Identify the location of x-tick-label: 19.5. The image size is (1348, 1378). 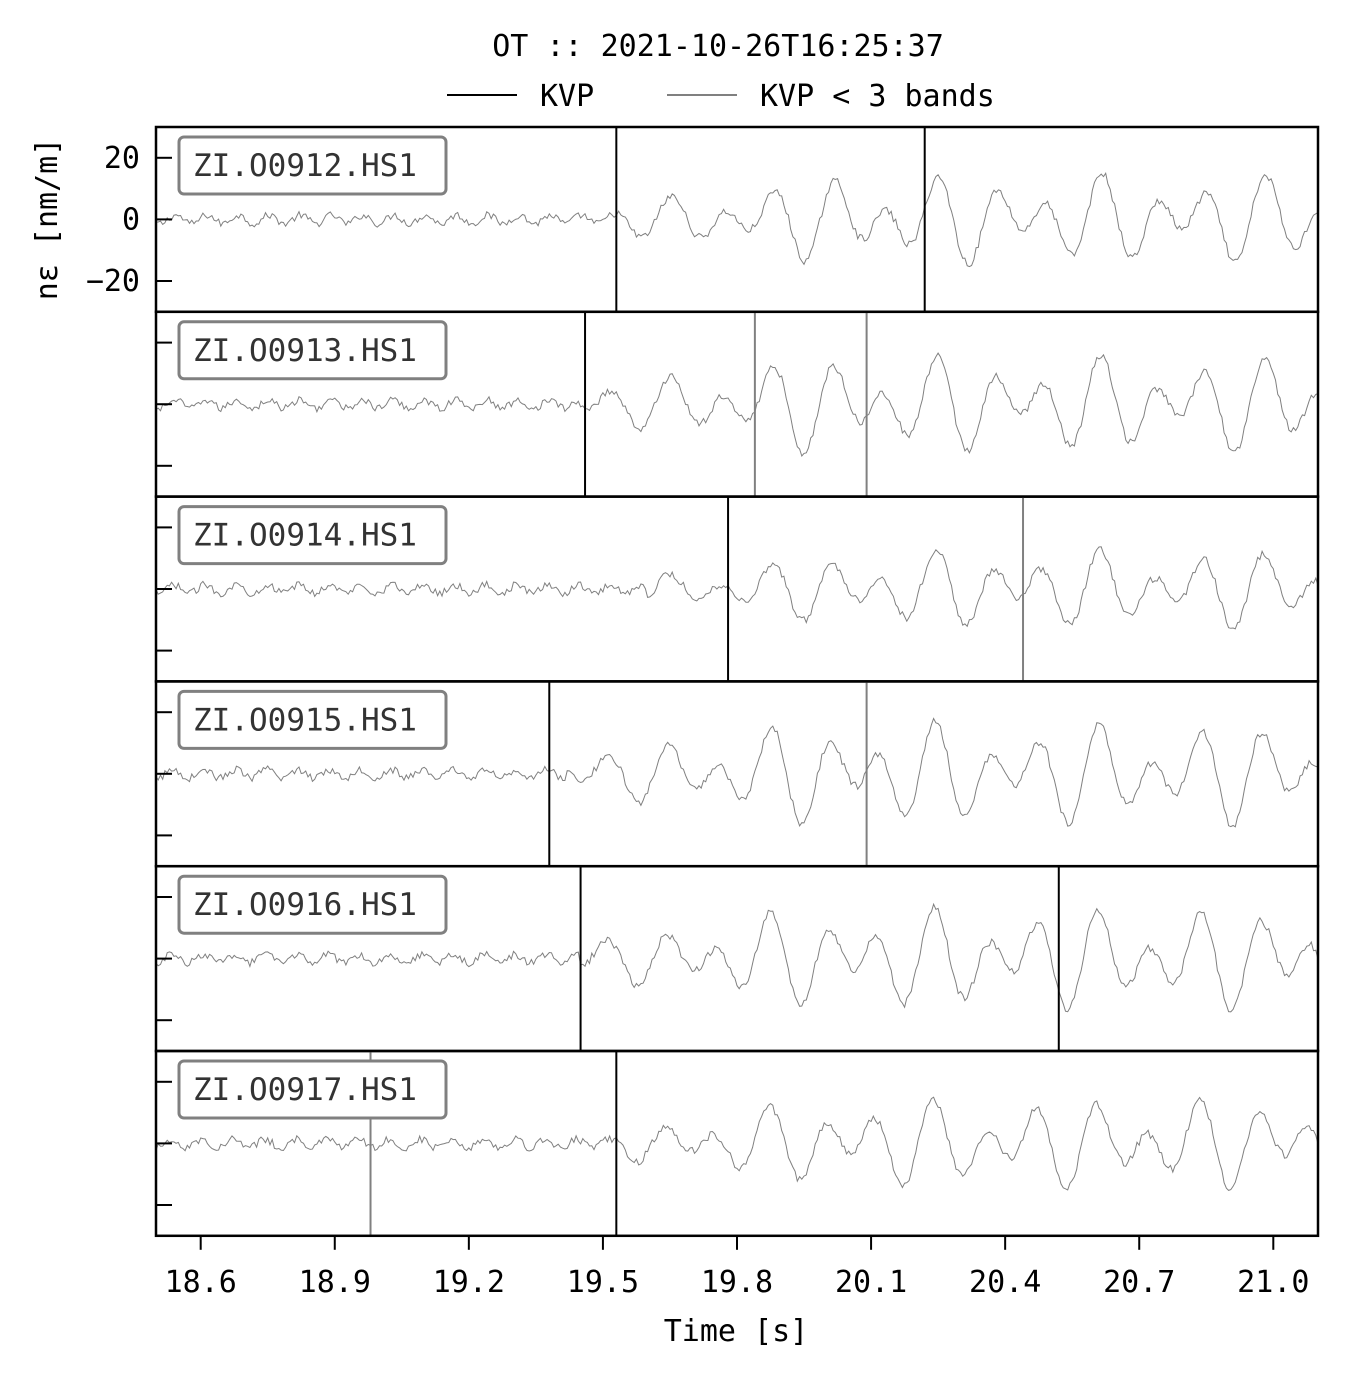
(603, 1282).